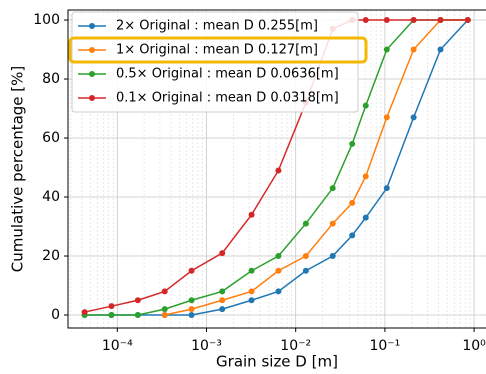  What do you see at coordinates (46, 20) in the screenshot?
I see `y-tick-label: 100` at bounding box center [46, 20].